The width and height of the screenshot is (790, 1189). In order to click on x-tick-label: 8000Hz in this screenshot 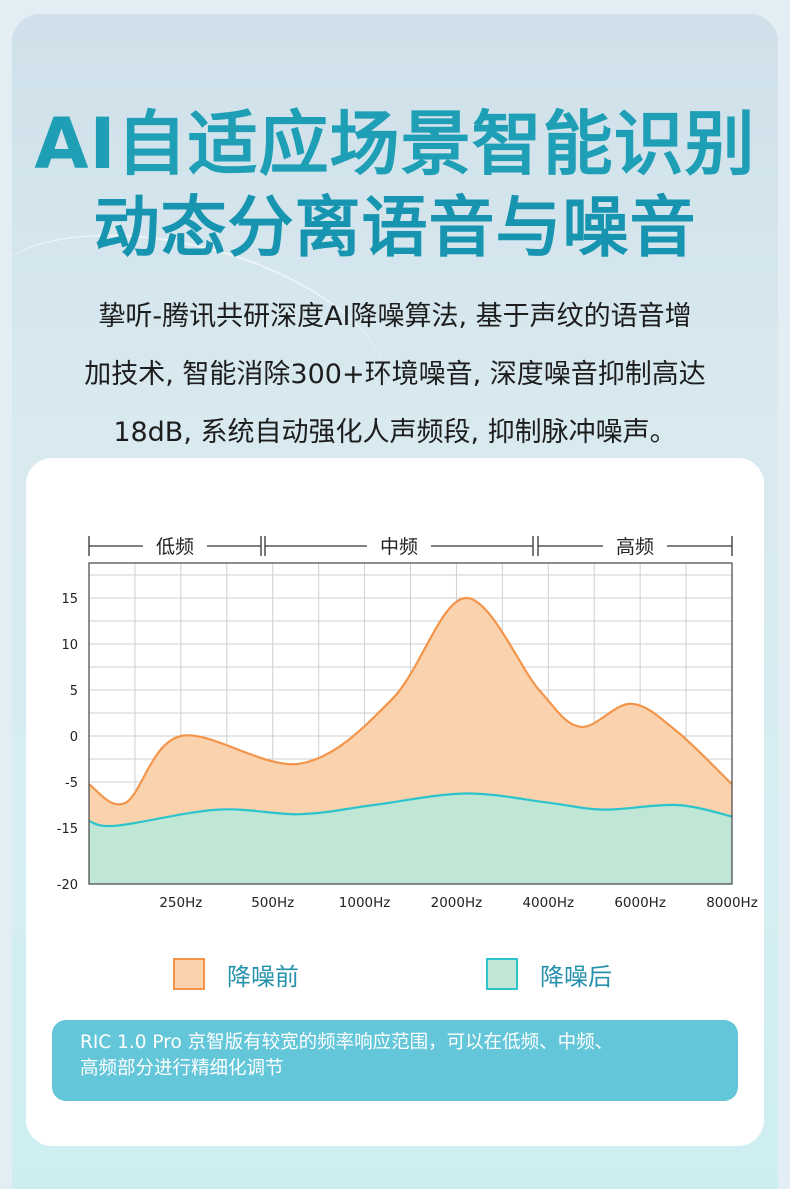, I will do `click(732, 903)`.